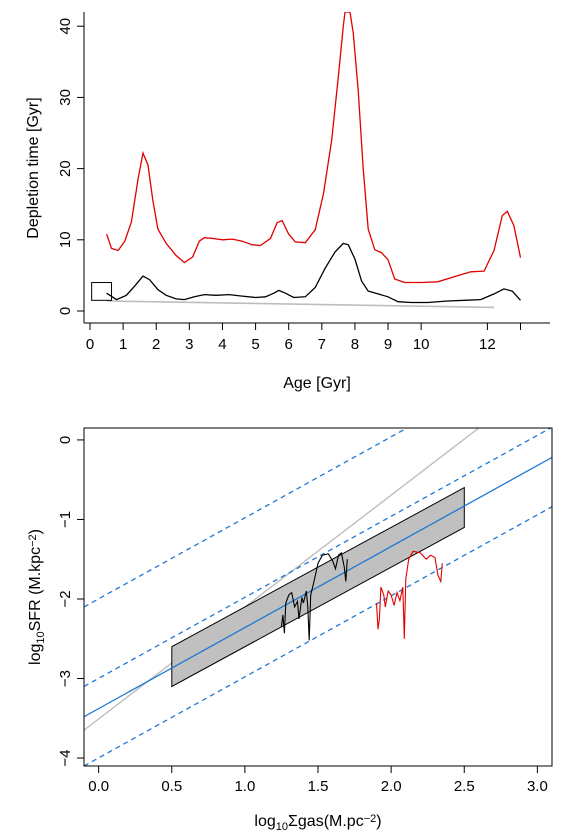 The image size is (570, 838). What do you see at coordinates (244, 786) in the screenshot?
I see `x-tick-label: 1.0` at bounding box center [244, 786].